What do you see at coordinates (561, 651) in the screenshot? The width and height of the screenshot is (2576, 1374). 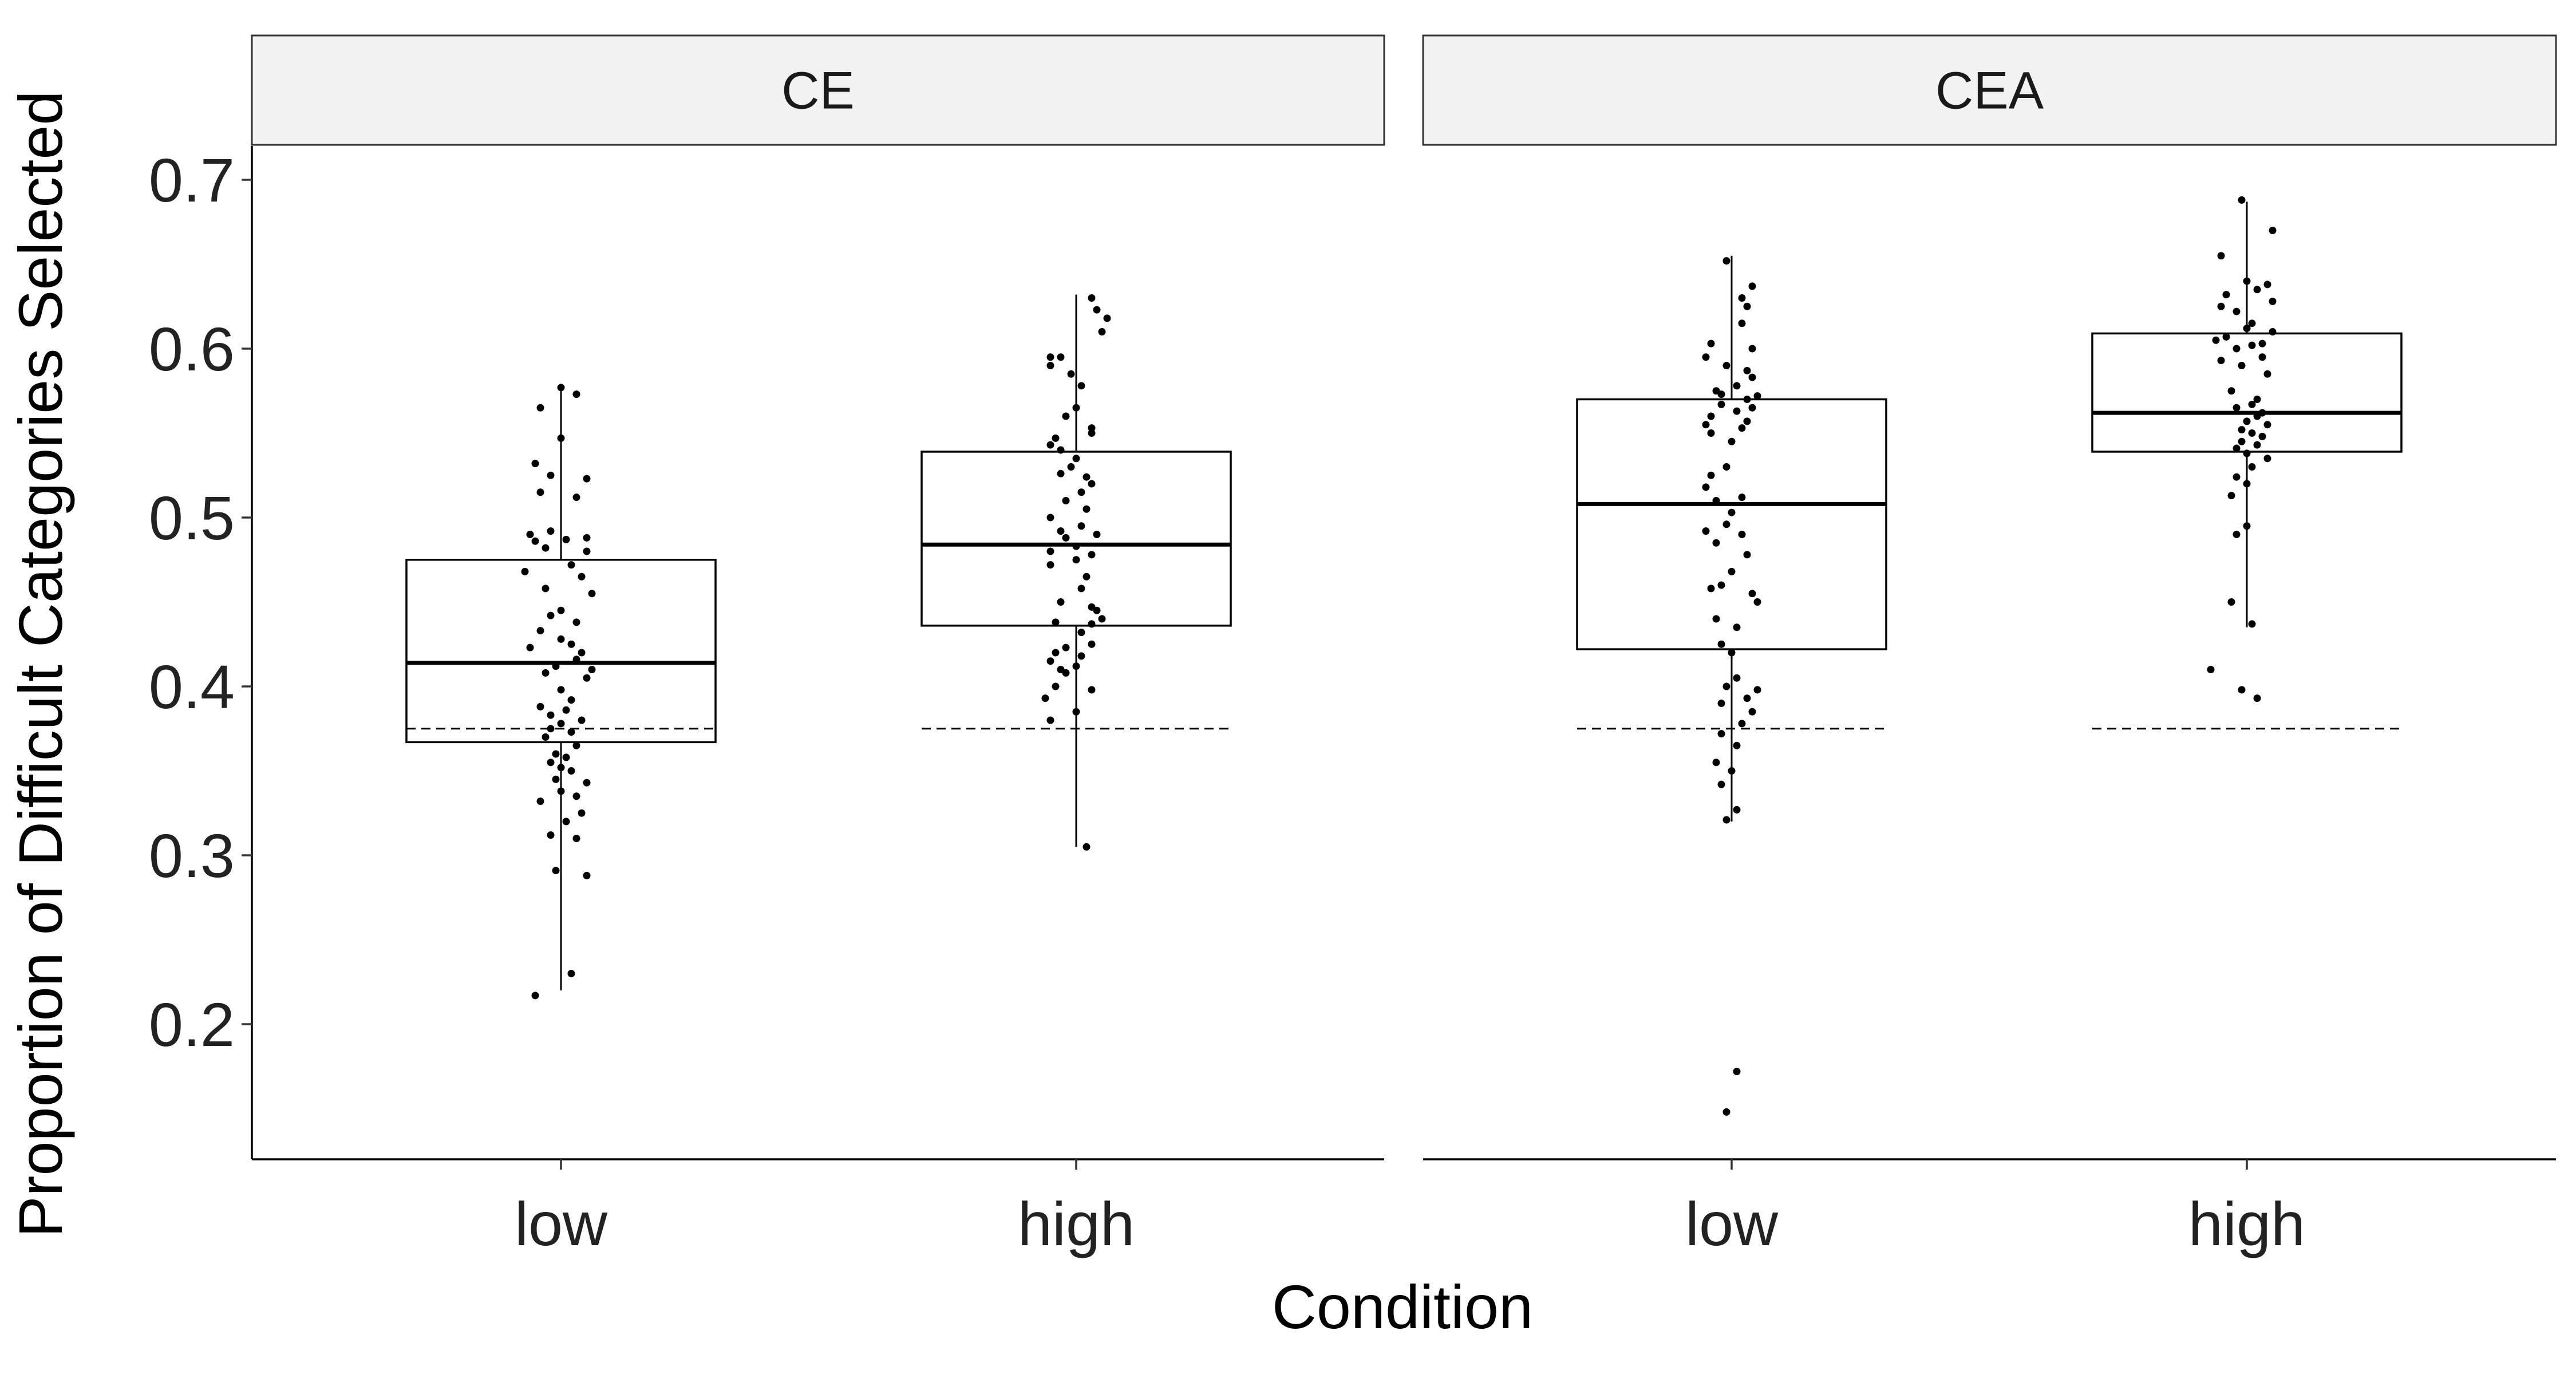 I see `box` at bounding box center [561, 651].